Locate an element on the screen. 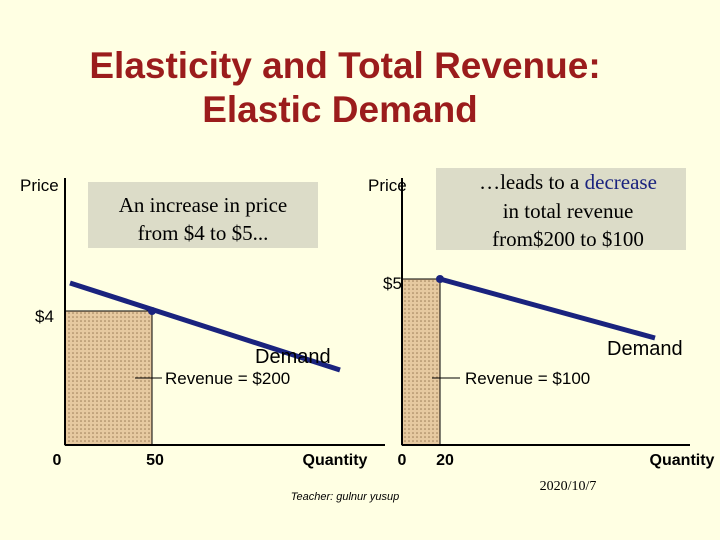 The image size is (720, 540). callout-text: from$200 to $100 is located at coordinates (568, 239).